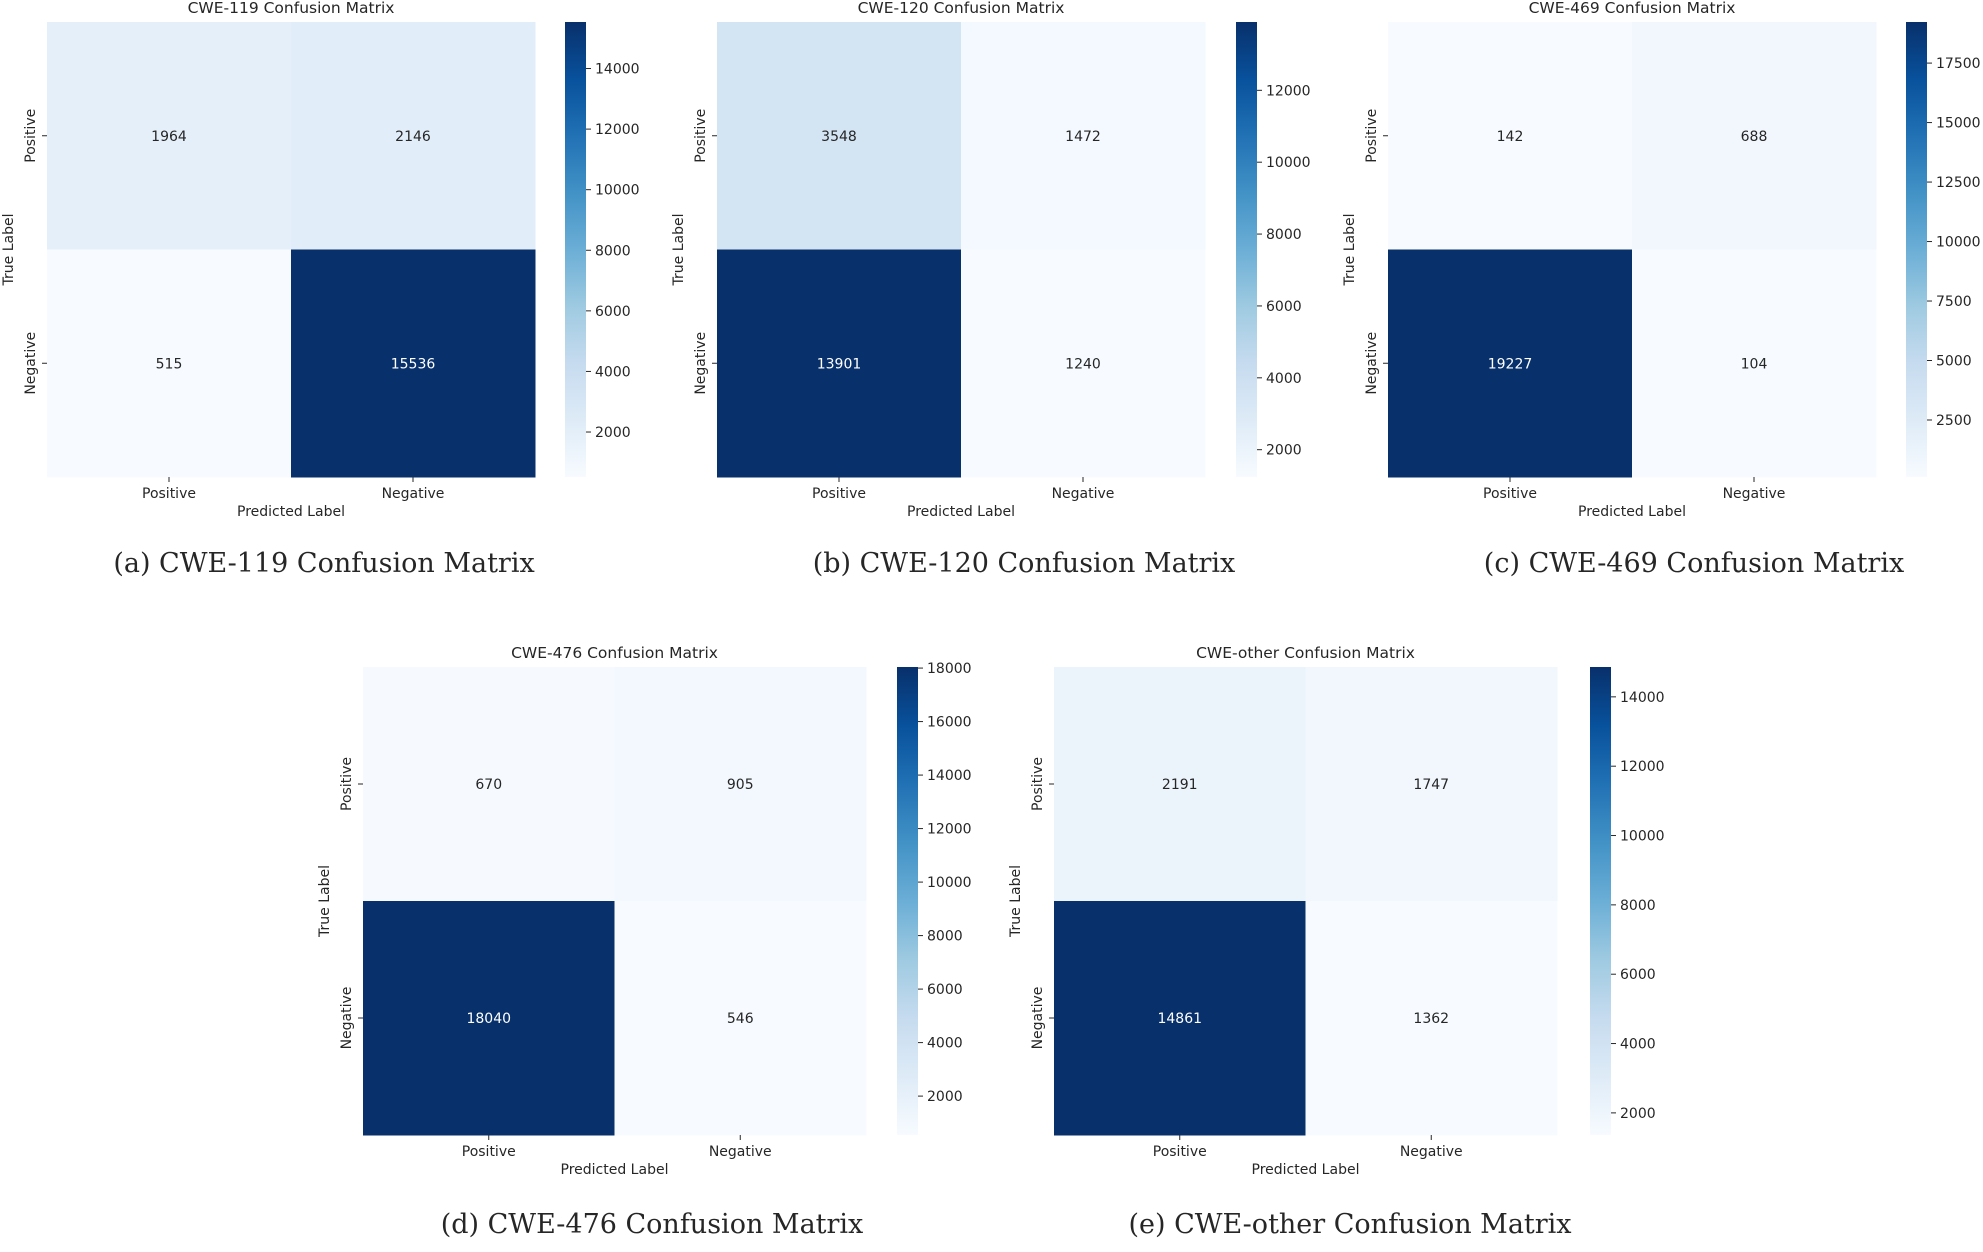 This screenshot has height=1252, width=1983. I want to click on subfigure-caption: (d) CWE-476 Confusion Matrix, so click(652, 1224).